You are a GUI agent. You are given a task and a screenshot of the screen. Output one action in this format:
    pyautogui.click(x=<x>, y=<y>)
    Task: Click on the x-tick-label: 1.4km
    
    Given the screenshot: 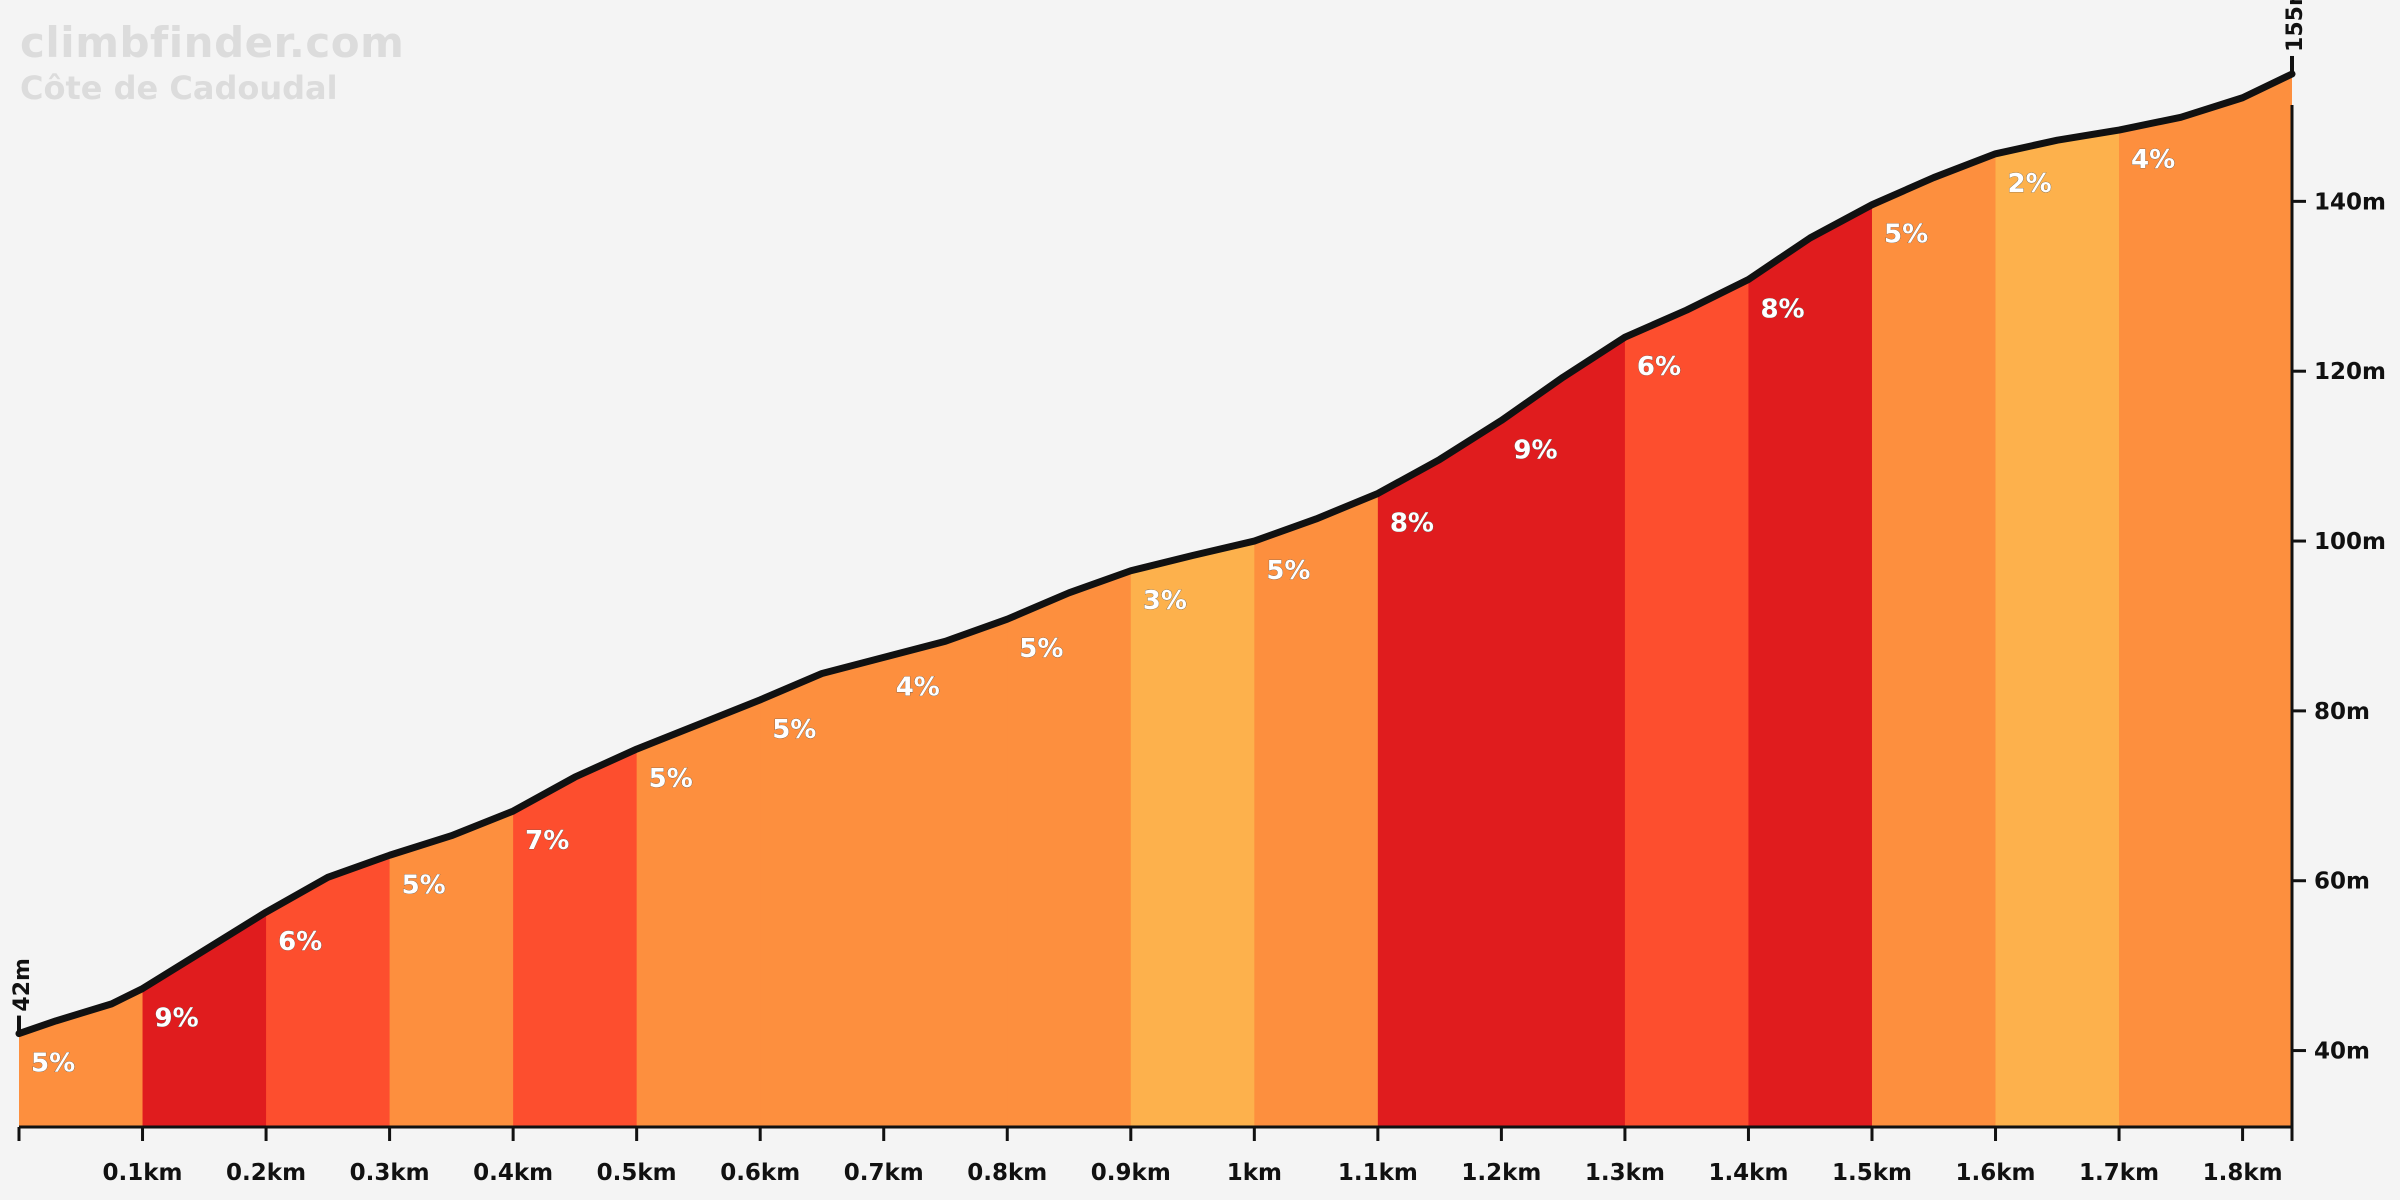 What is the action you would take?
    pyautogui.click(x=1748, y=1173)
    